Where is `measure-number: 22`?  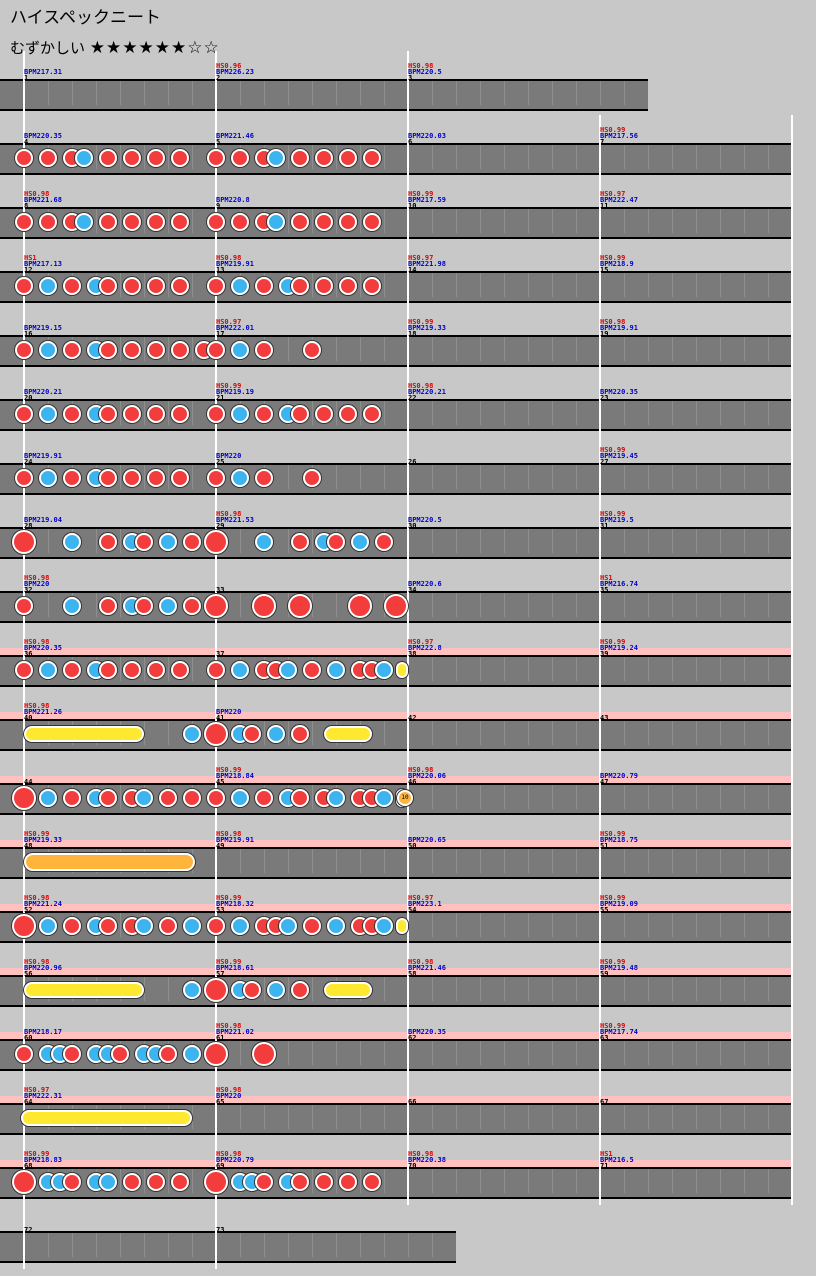 measure-number: 22 is located at coordinates (412, 398).